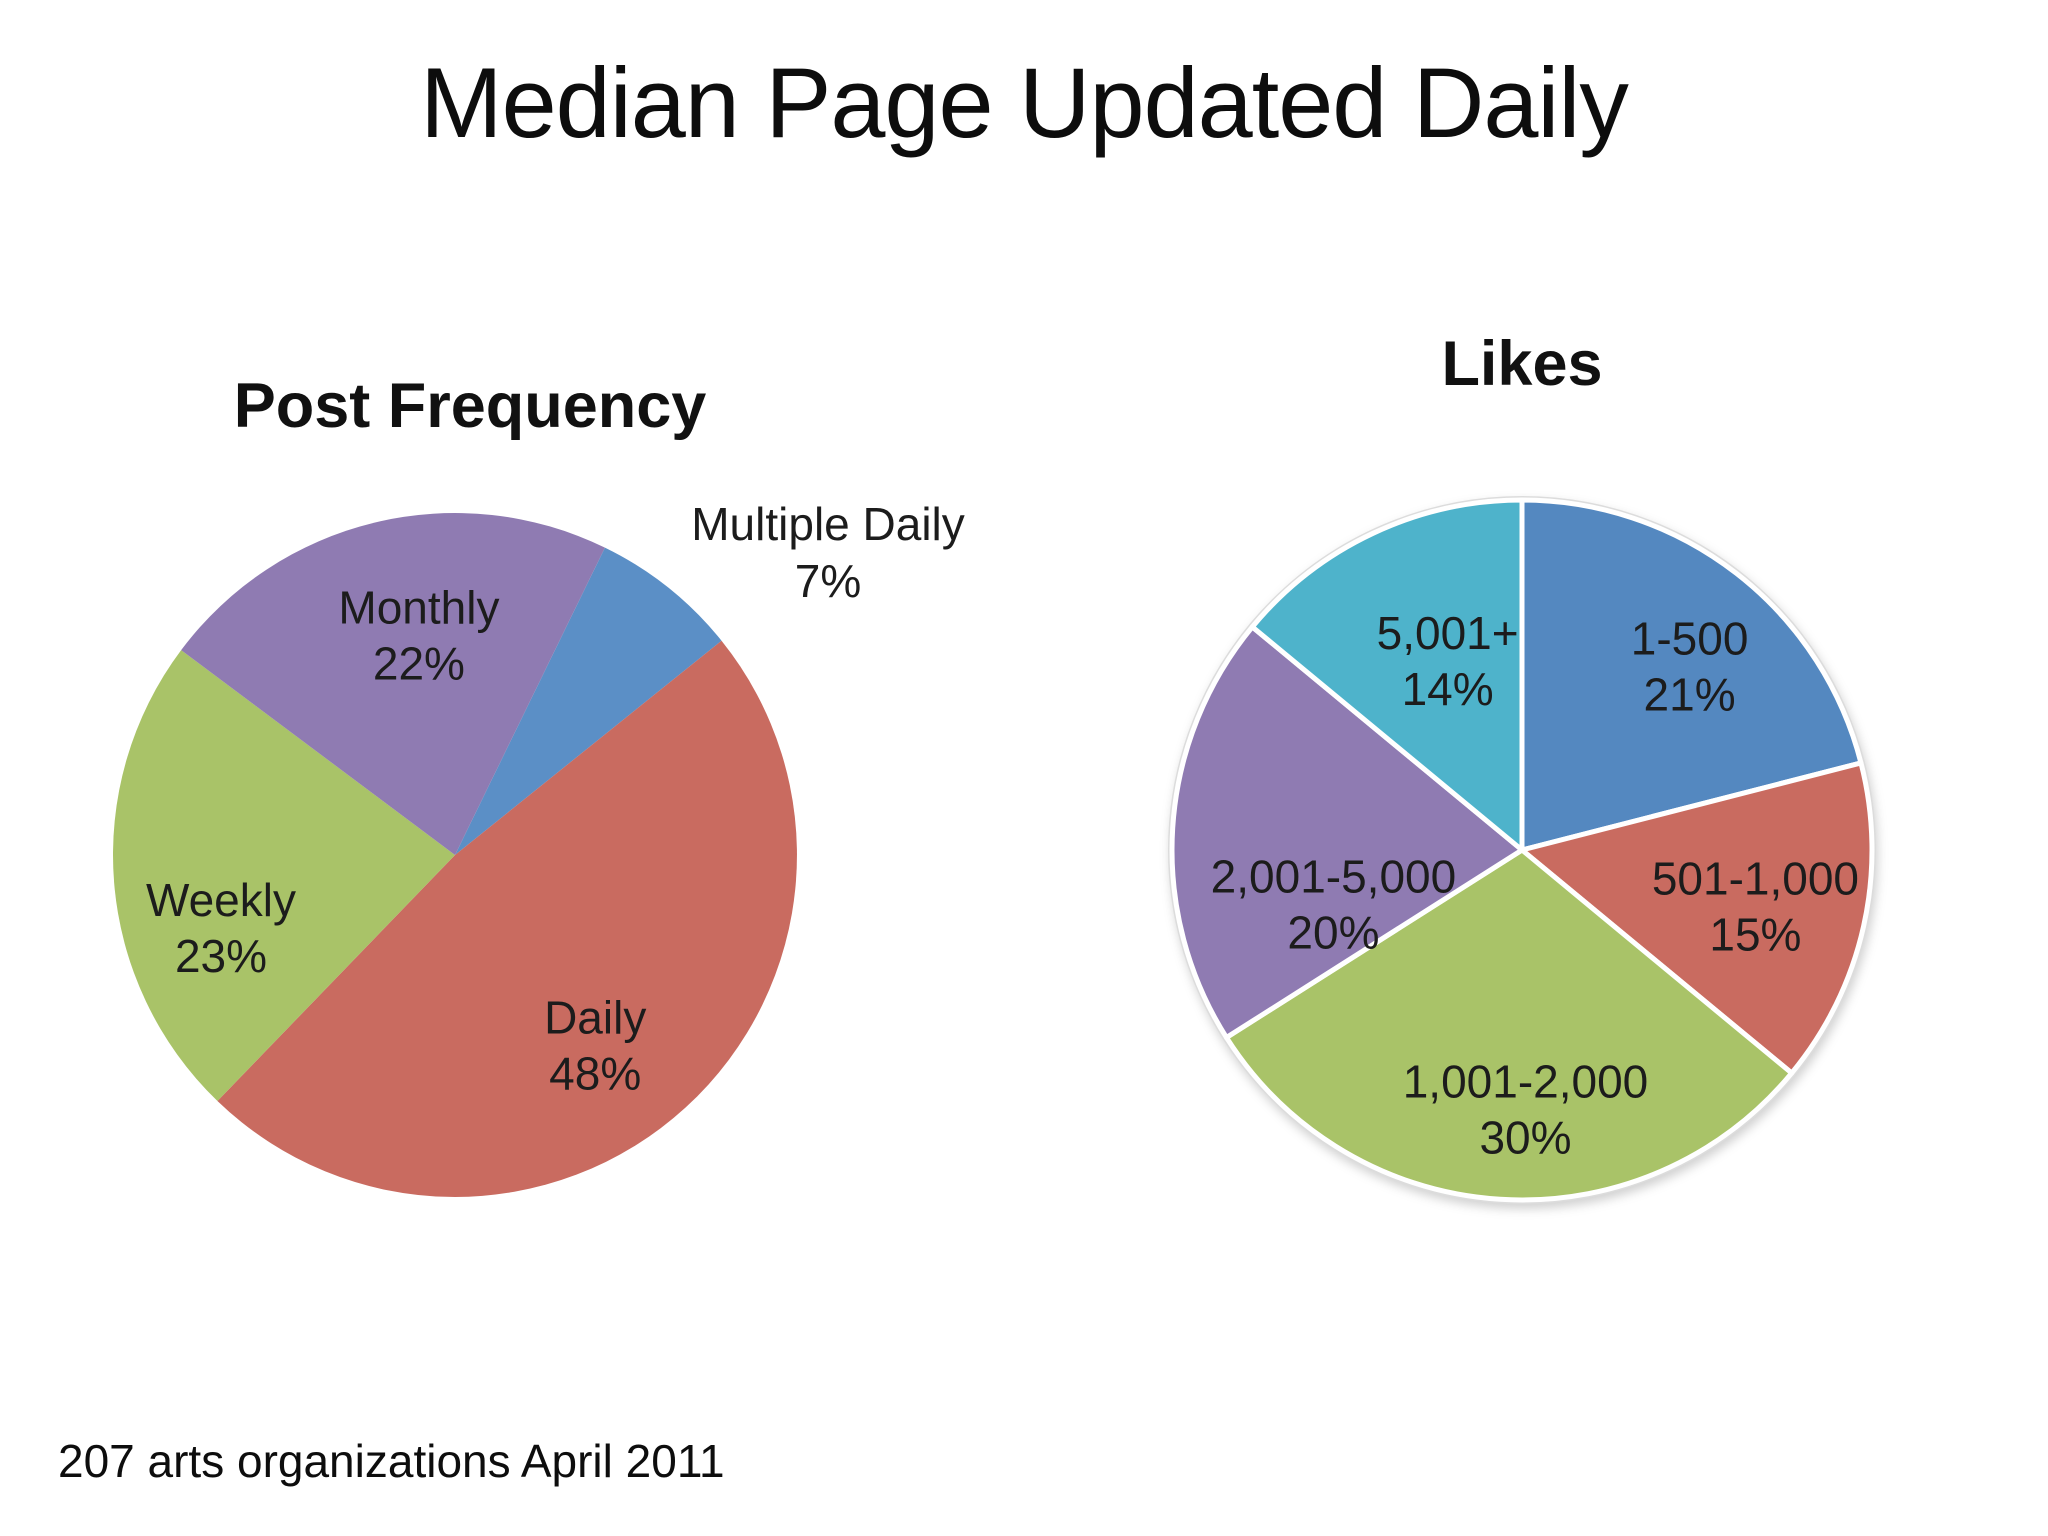 The height and width of the screenshot is (1536, 2048). I want to click on pie-slice-daily, so click(507, 918).